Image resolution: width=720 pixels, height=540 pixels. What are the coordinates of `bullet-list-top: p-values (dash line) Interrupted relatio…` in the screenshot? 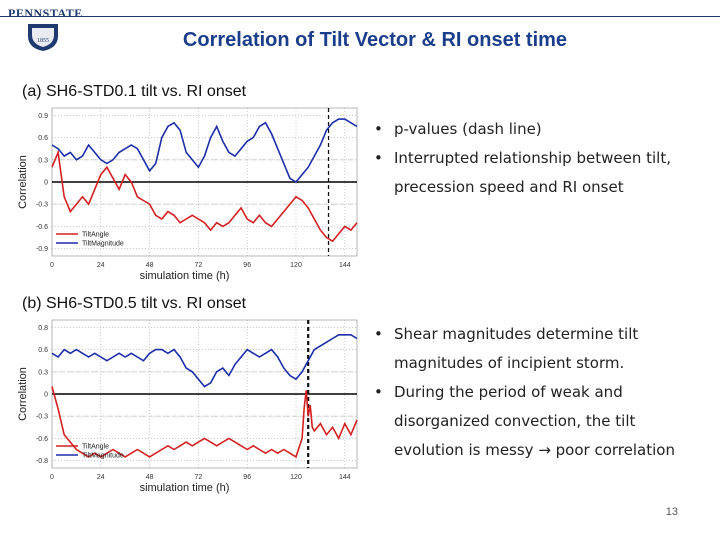 It's located at (537, 158).